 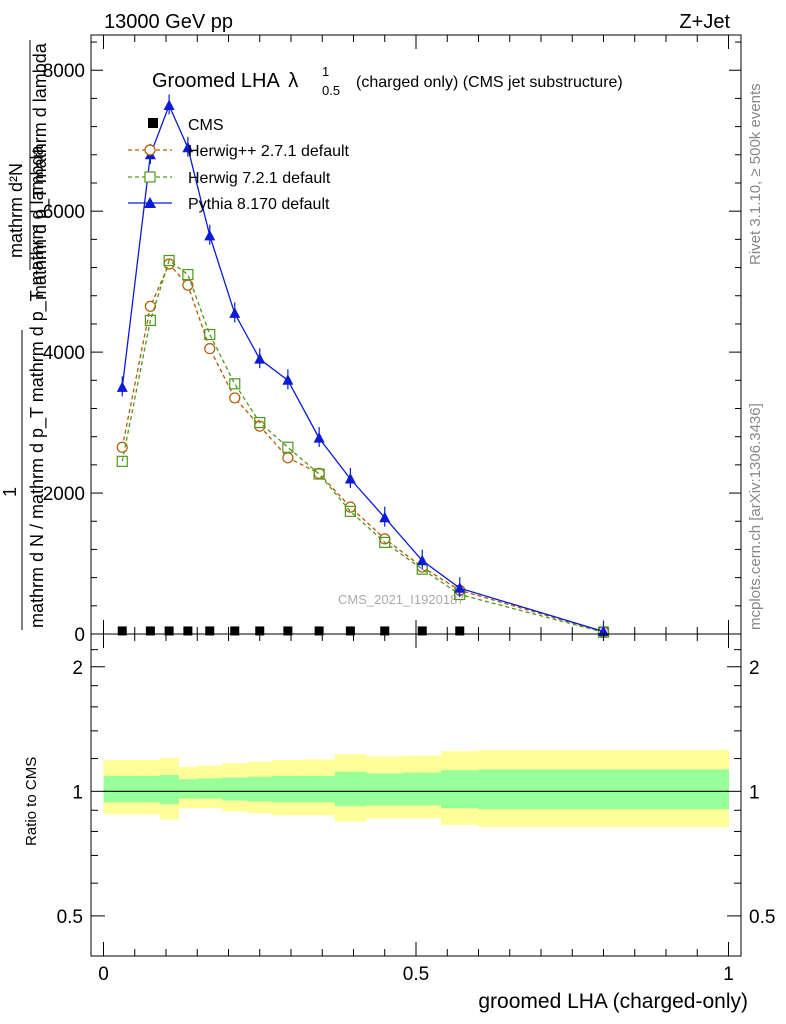 I want to click on mcplots-label: mcplots.cern.ch [arXiv:1306.3436], so click(x=755, y=516).